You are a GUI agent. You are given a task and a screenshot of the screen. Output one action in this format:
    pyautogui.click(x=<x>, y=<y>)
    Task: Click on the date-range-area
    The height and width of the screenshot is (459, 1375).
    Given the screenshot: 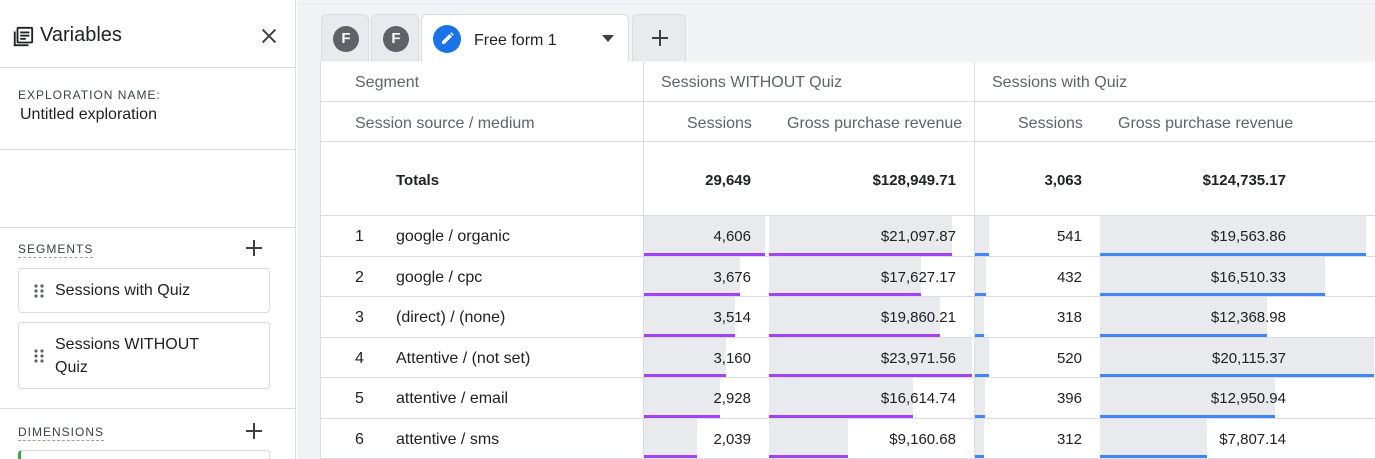 What is the action you would take?
    pyautogui.click(x=147, y=189)
    